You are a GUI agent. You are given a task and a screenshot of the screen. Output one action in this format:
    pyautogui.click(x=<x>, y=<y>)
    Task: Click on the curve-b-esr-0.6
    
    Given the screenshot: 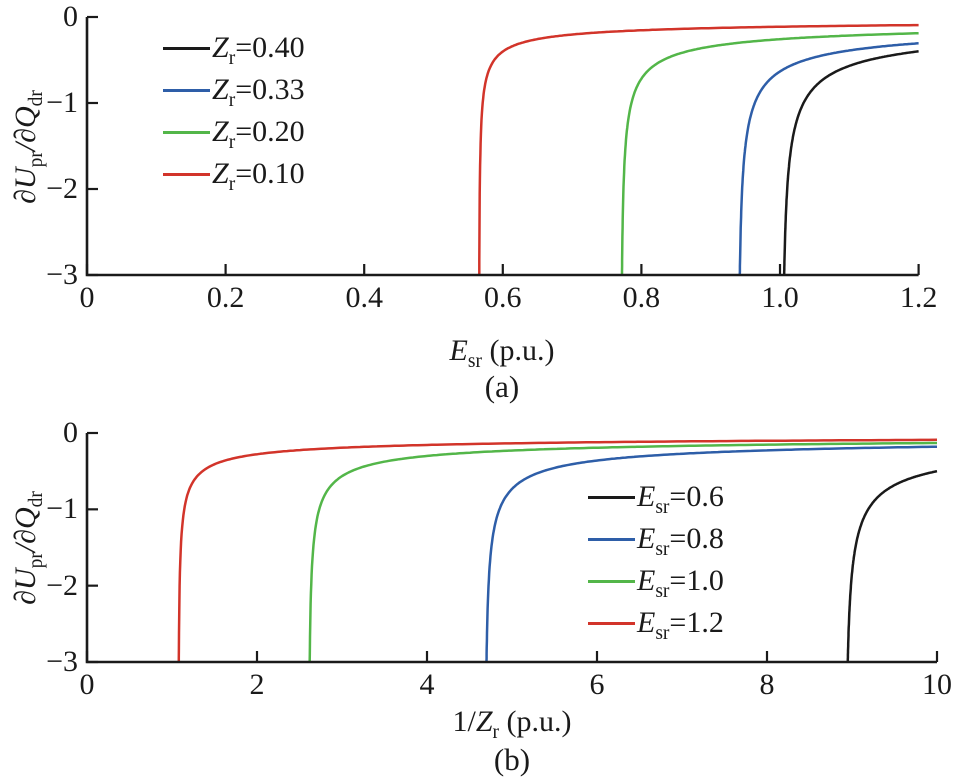 What is the action you would take?
    pyautogui.click(x=892, y=566)
    